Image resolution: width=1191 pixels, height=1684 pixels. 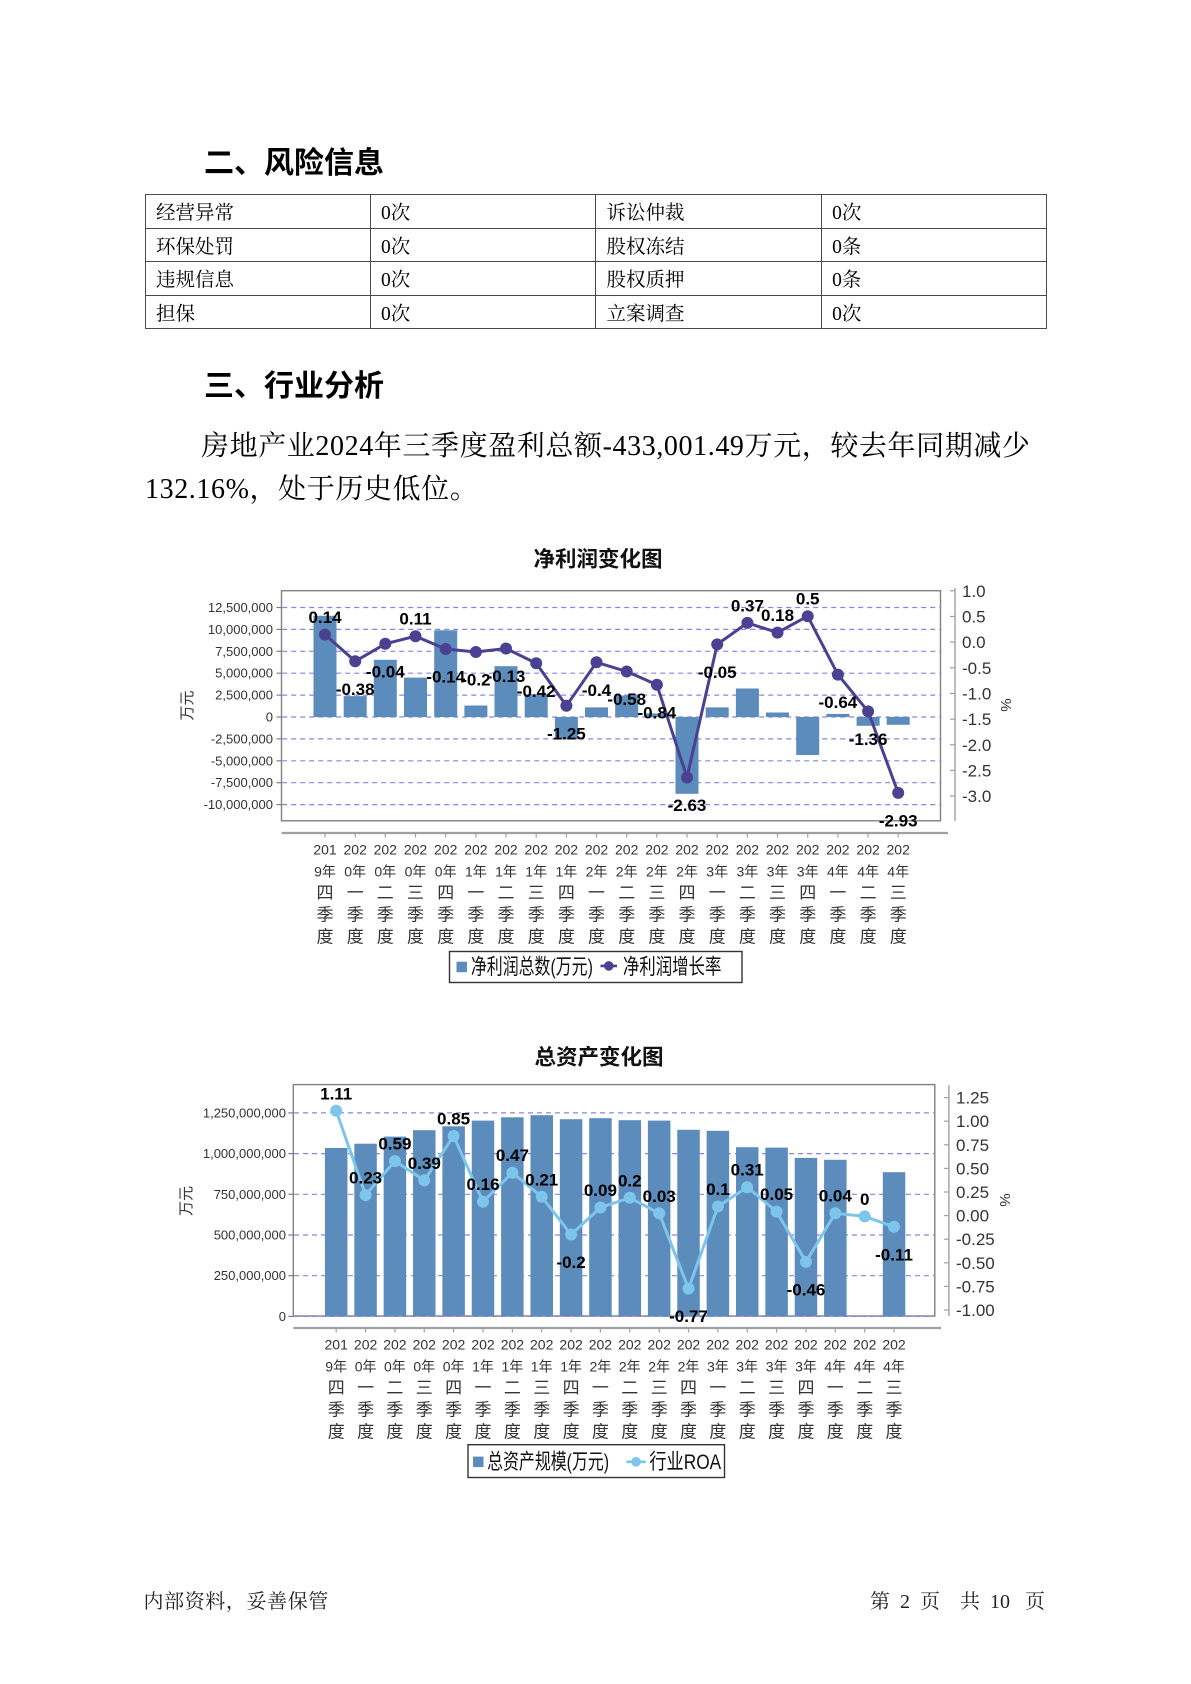 What do you see at coordinates (659, 1196) in the screenshot?
I see `svg-text: 0.03` at bounding box center [659, 1196].